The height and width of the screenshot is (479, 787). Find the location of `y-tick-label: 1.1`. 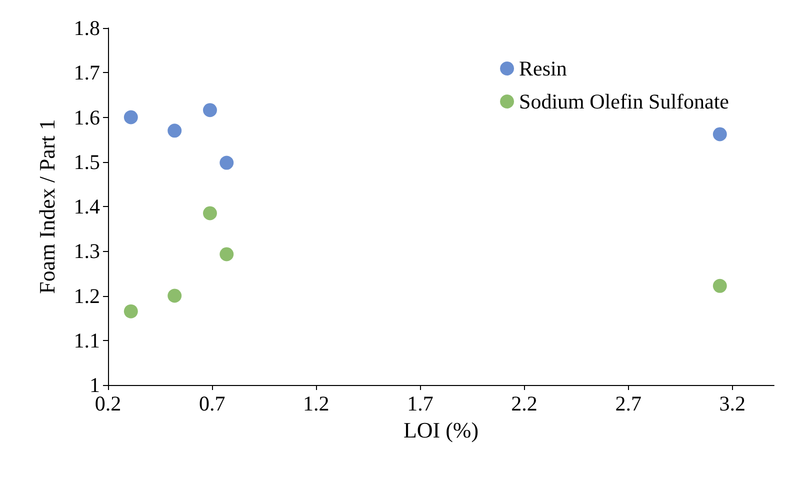

y-tick-label: 1.1 is located at coordinates (87, 340).